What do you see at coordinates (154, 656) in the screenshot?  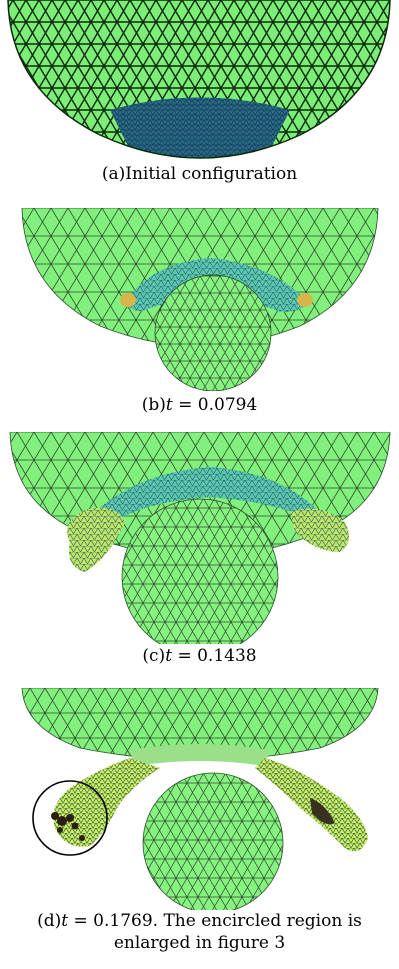 I see `caption-c-label: (c)` at bounding box center [154, 656].